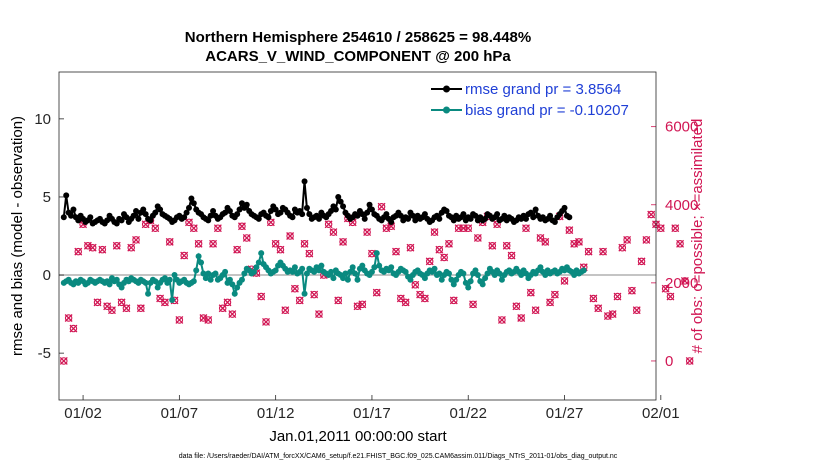 The width and height of the screenshot is (830, 470). I want to click on x-tick-label: 01/02, so click(83, 413).